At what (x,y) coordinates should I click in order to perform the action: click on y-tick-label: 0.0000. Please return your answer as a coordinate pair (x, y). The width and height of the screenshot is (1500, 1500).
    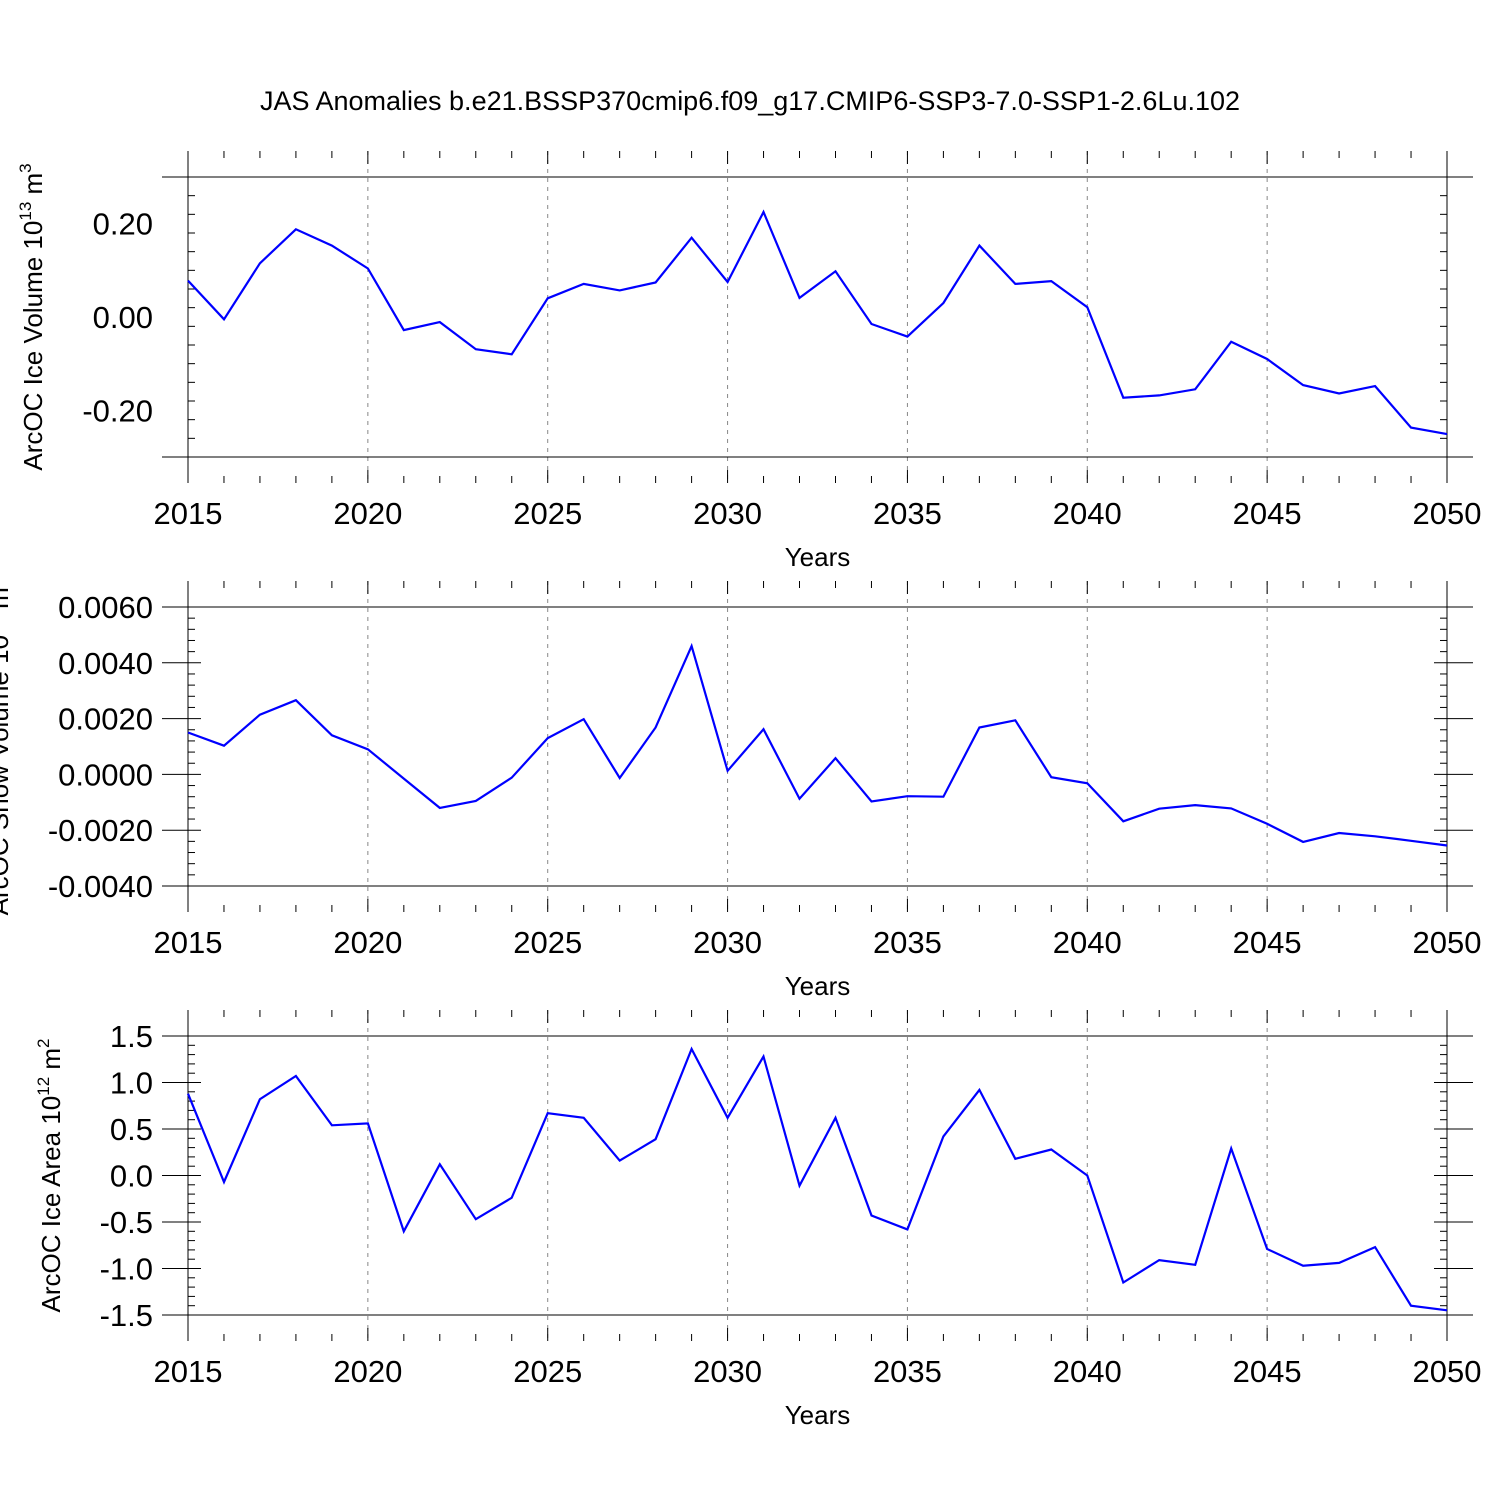
    Looking at the image, I should click on (105, 774).